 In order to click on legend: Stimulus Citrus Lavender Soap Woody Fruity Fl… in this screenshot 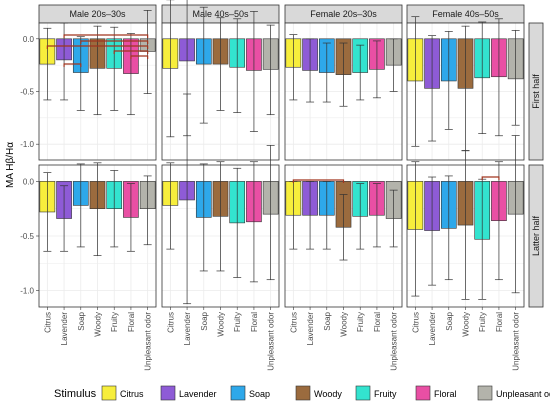, I will do `click(302, 393)`.